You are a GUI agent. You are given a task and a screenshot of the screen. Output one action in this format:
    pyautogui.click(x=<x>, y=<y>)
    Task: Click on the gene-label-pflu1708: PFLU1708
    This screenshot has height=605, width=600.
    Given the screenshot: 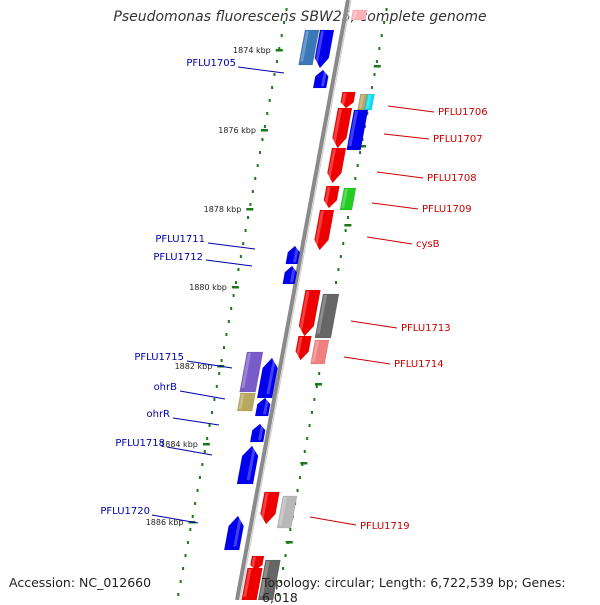 What is the action you would take?
    pyautogui.click(x=452, y=178)
    